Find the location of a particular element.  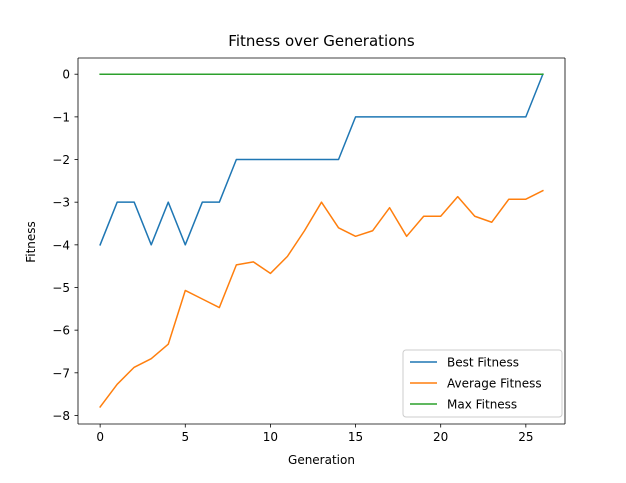

y-tick-label: −8 is located at coordinates (61, 416).